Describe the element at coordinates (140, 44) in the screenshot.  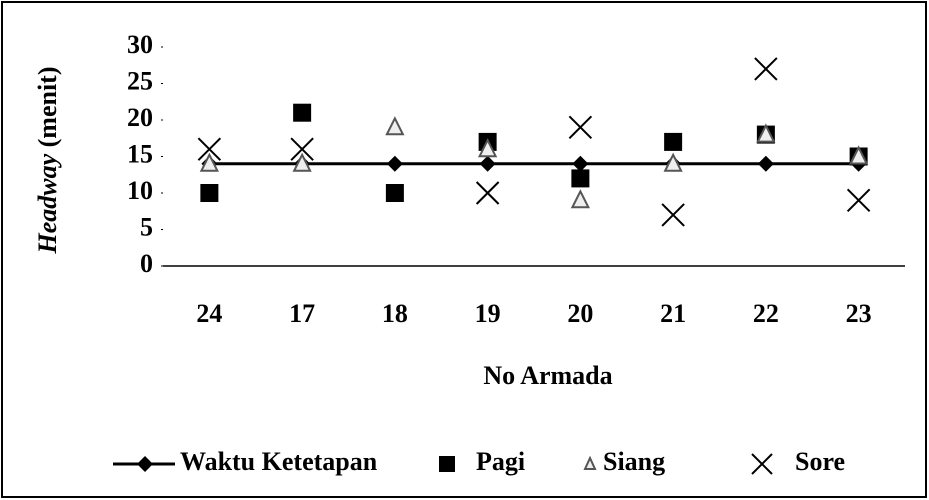
I see `y-tick-label: 30` at that location.